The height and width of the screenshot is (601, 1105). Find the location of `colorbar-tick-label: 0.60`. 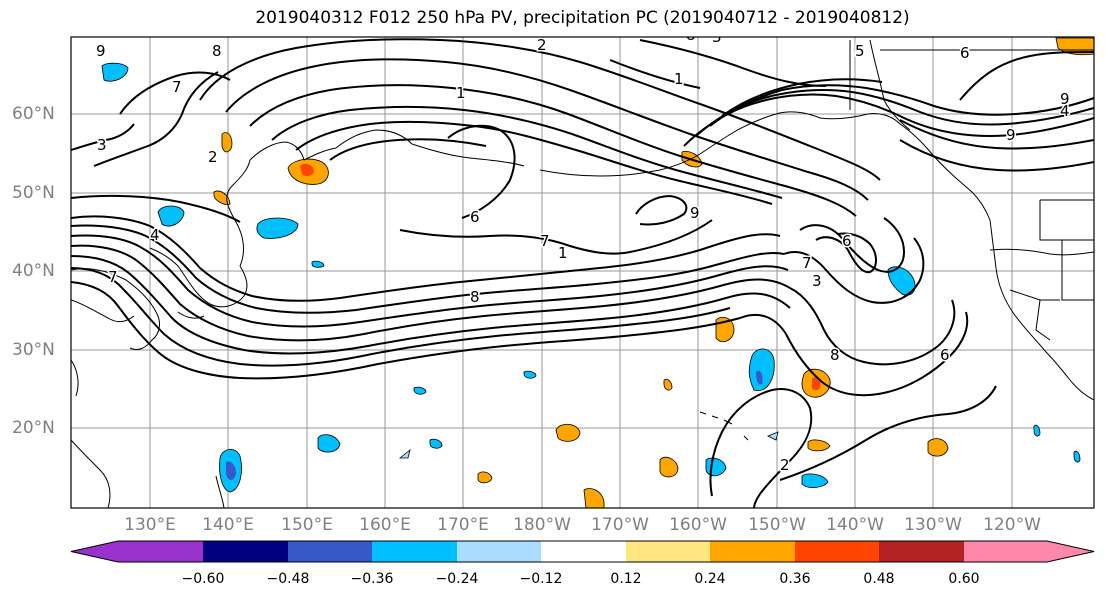

colorbar-tick-label: 0.60 is located at coordinates (964, 579).